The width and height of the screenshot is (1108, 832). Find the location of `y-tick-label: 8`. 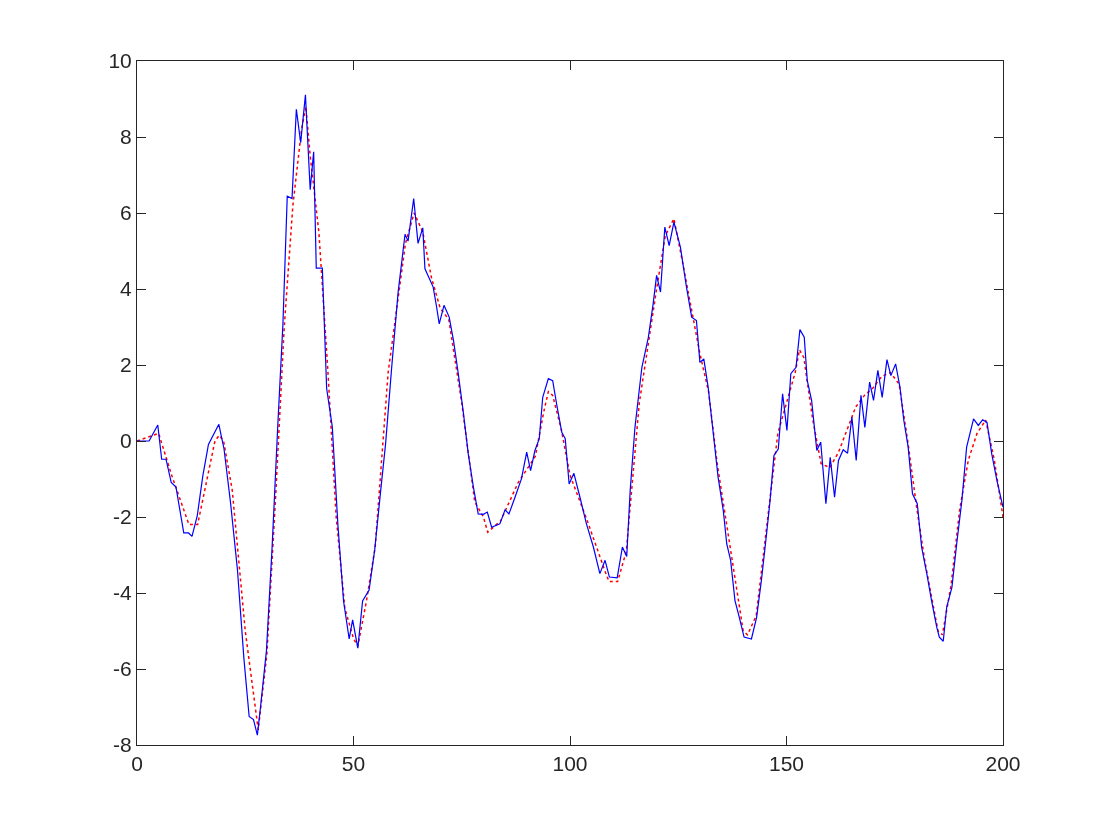

y-tick-label: 8 is located at coordinates (126, 137).